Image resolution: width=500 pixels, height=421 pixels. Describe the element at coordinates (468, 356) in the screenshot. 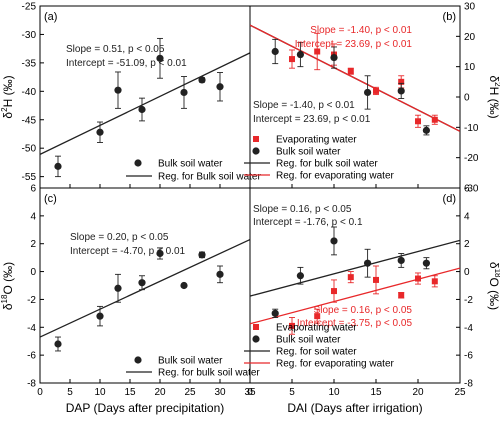

I see `y-tick-label: -6` at that location.